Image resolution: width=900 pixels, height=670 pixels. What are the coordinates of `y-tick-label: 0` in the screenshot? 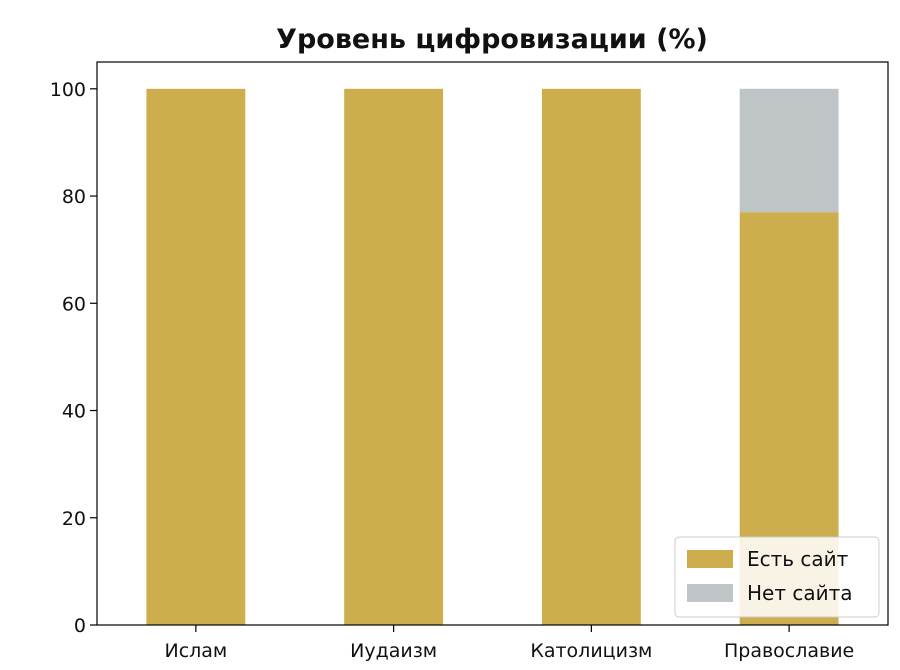 It's located at (80, 626).